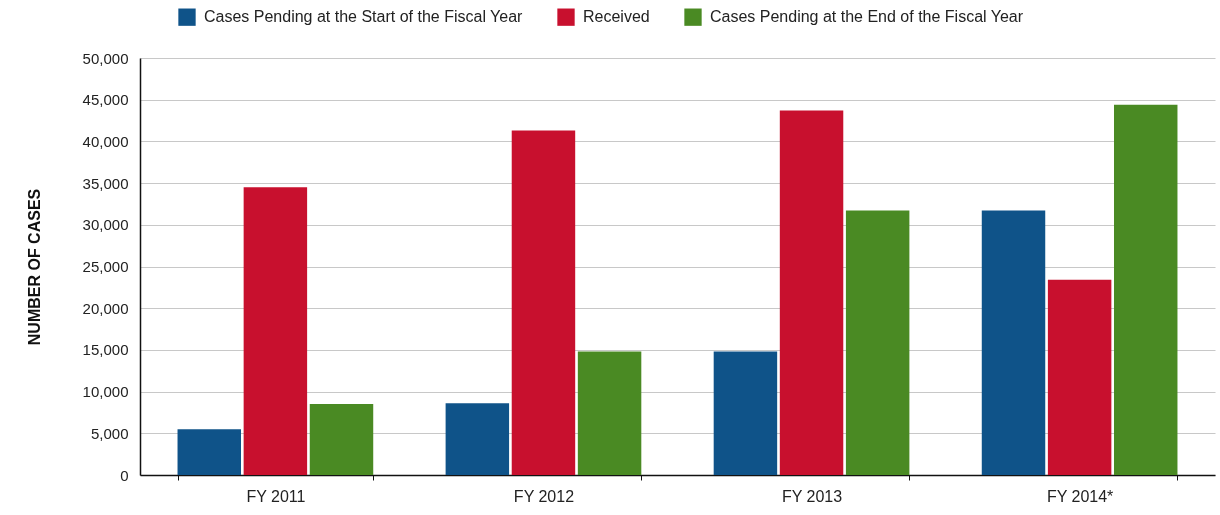  I want to click on y-tick-label: 40,000, so click(105, 141).